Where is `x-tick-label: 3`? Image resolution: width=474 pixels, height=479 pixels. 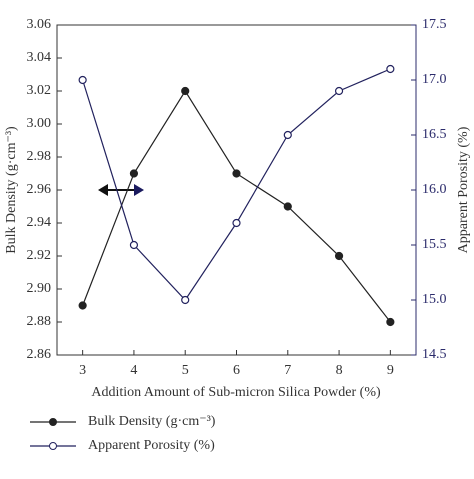
x-tick-label: 3 is located at coordinates (82, 370).